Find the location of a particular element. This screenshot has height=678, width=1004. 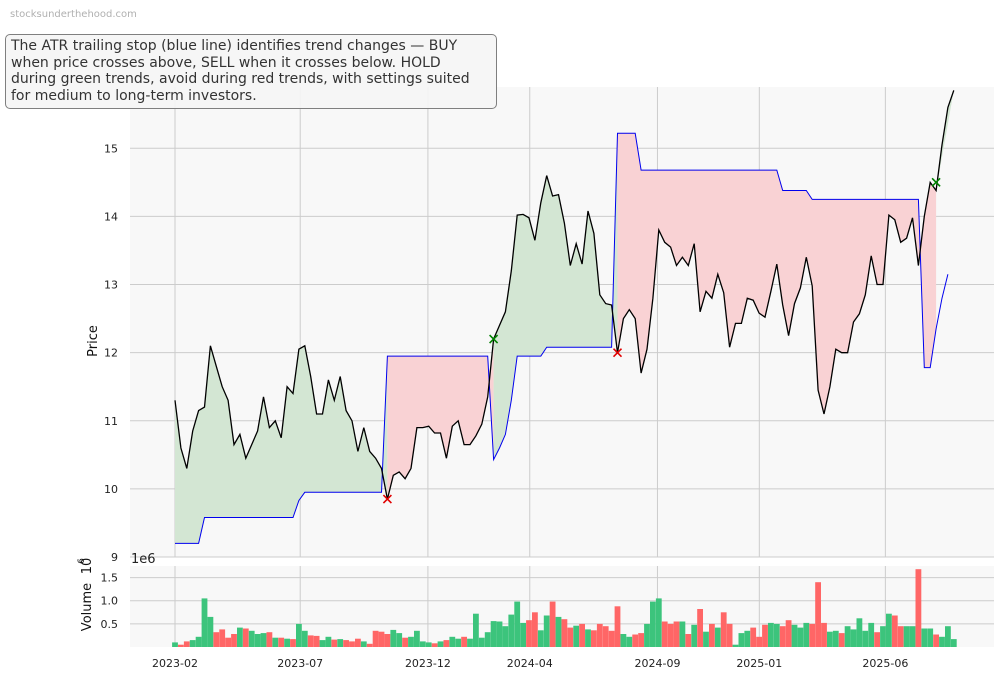

volume-tick-label: 0.5 is located at coordinates (110, 624).